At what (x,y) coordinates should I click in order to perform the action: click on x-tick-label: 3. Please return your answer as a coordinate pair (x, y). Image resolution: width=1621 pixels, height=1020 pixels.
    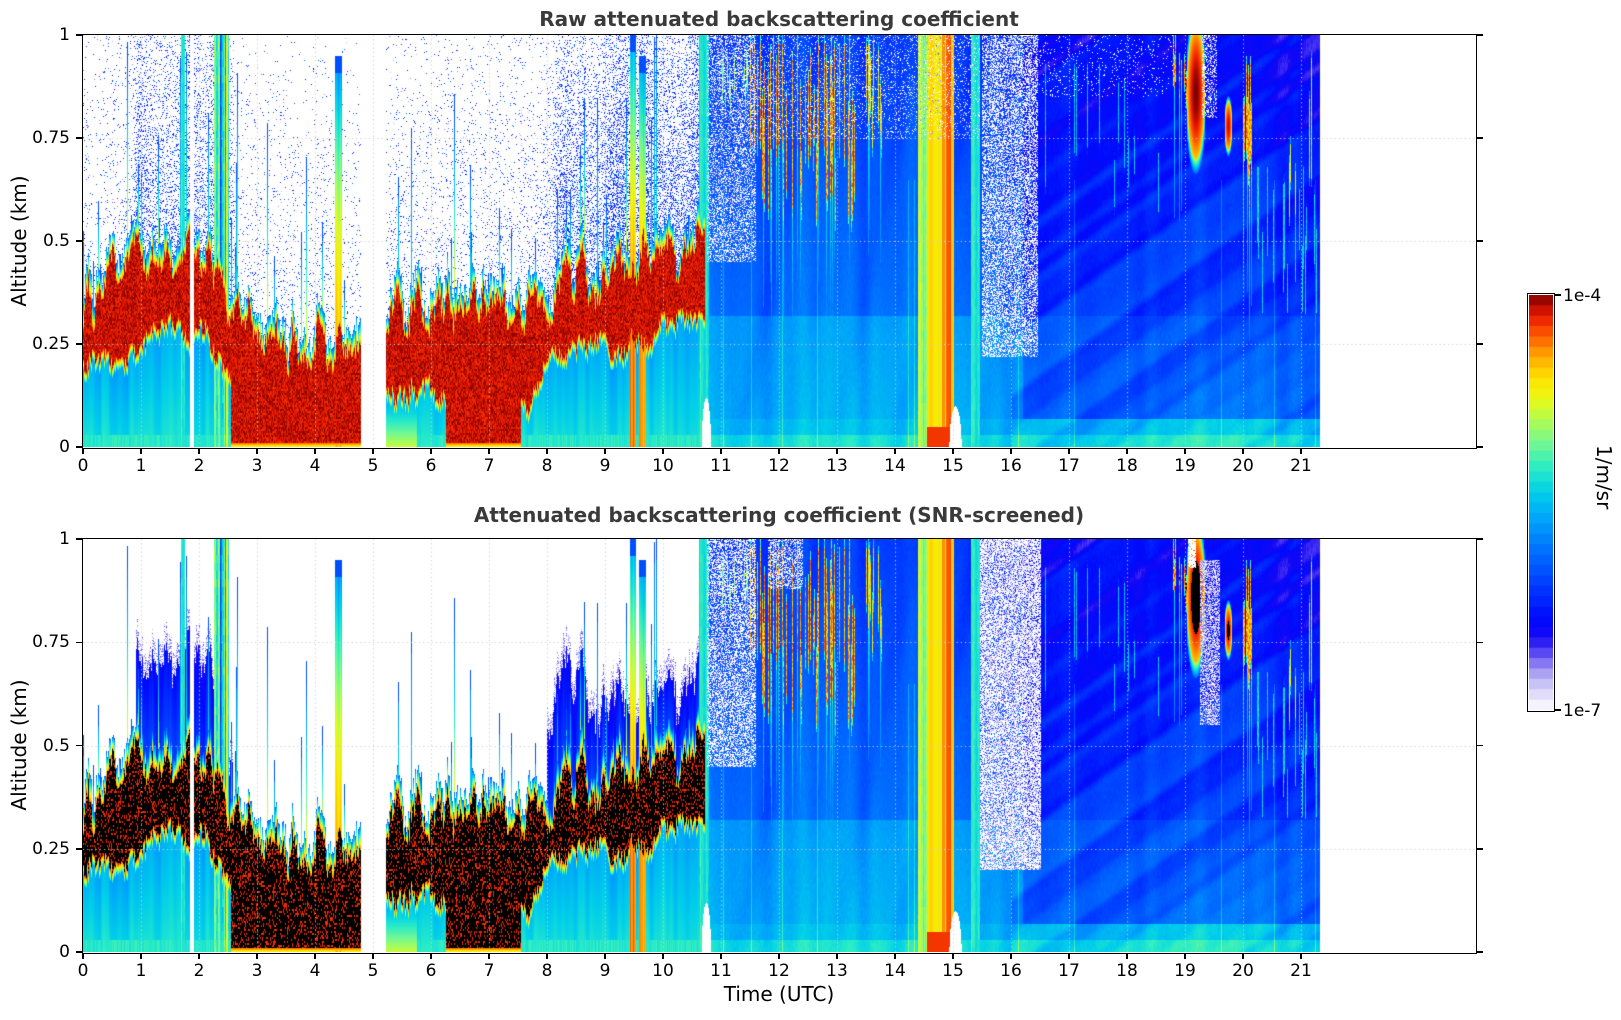
    Looking at the image, I should click on (257, 970).